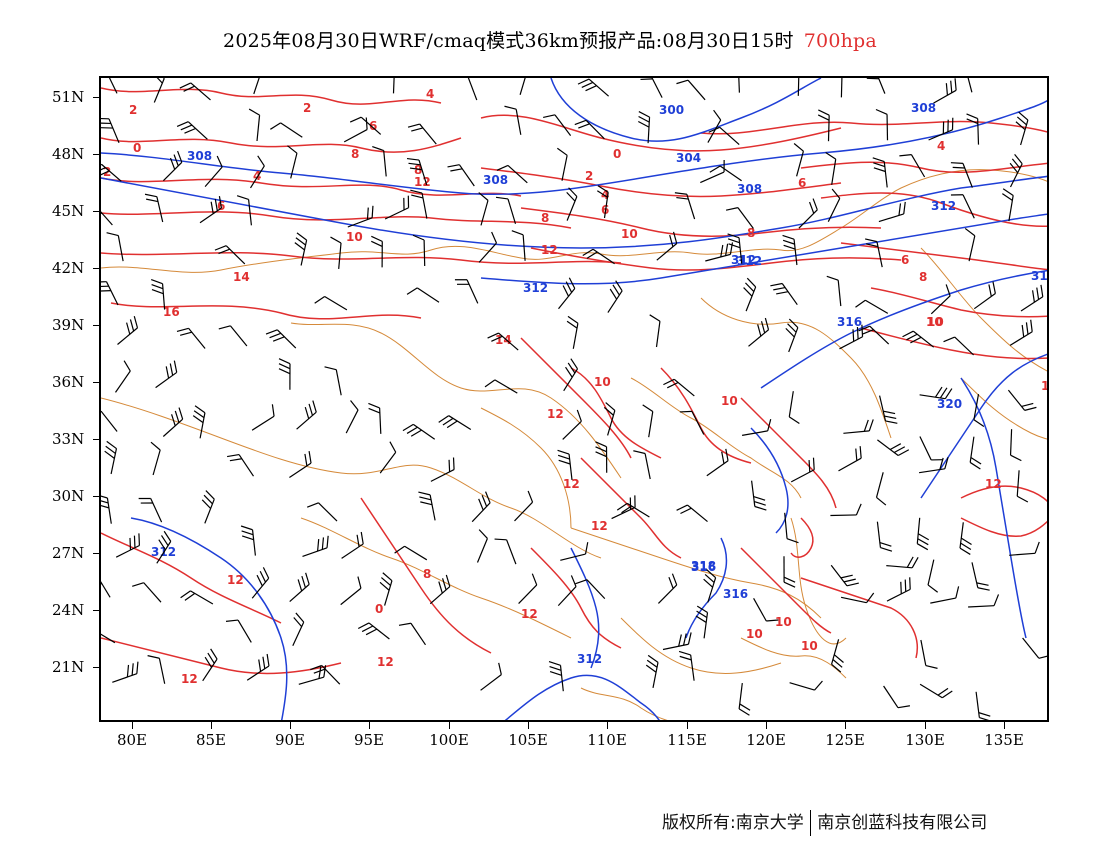 This screenshot has height=850, width=1100. What do you see at coordinates (845, 740) in the screenshot?
I see `lon-label-125e: 125E` at bounding box center [845, 740].